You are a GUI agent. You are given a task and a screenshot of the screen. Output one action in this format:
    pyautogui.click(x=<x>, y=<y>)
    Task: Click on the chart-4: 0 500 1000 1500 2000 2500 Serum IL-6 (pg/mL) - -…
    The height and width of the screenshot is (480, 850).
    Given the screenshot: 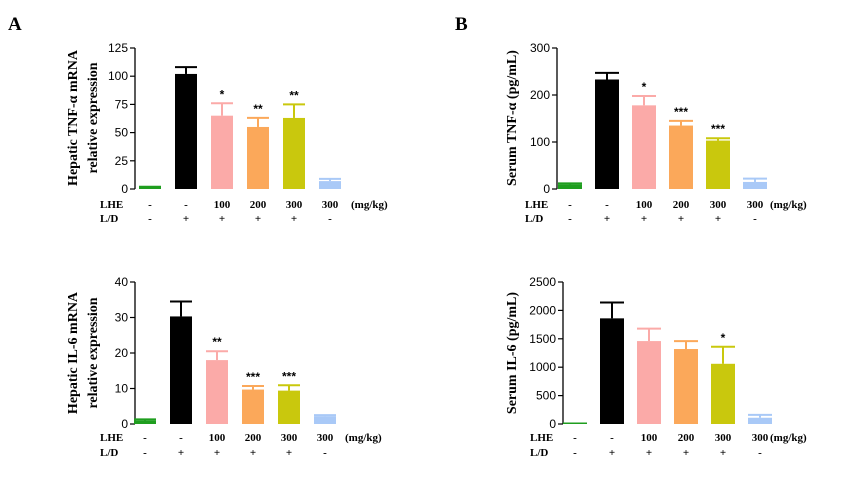 What is the action you would take?
    pyautogui.click(x=656, y=367)
    